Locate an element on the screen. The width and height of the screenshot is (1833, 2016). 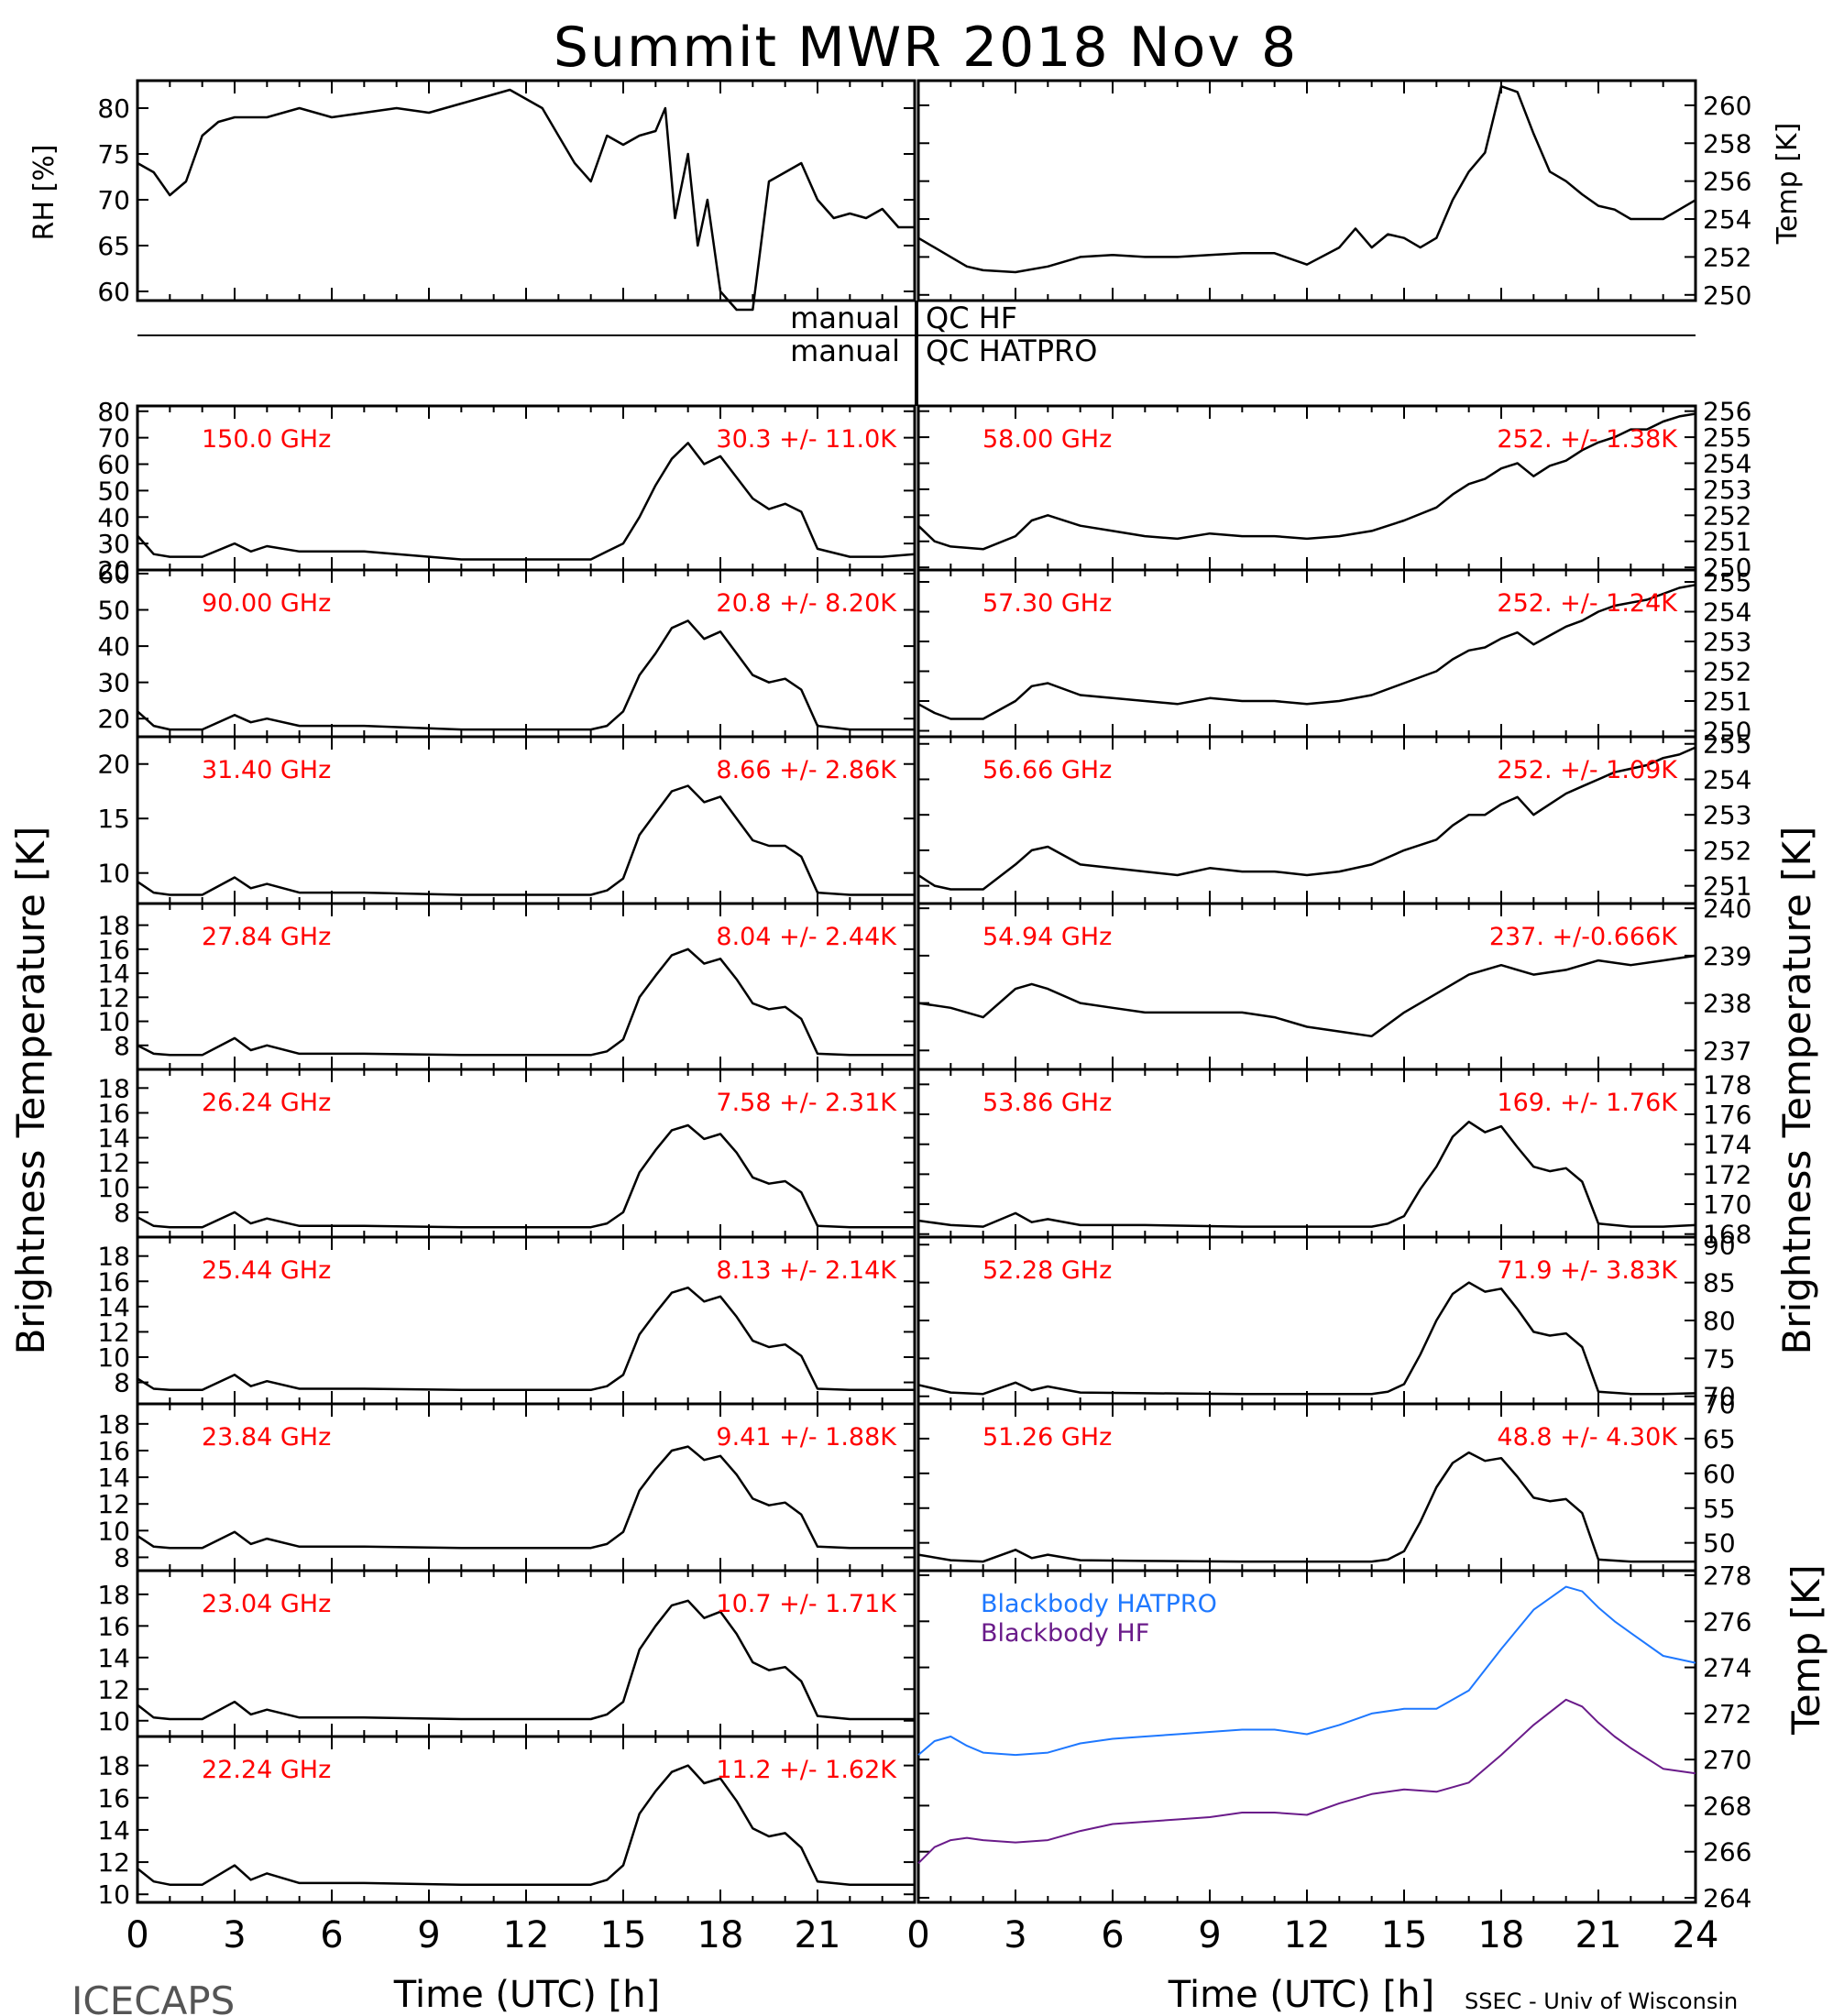
y-tick-label: 238 is located at coordinates (1727, 1004).